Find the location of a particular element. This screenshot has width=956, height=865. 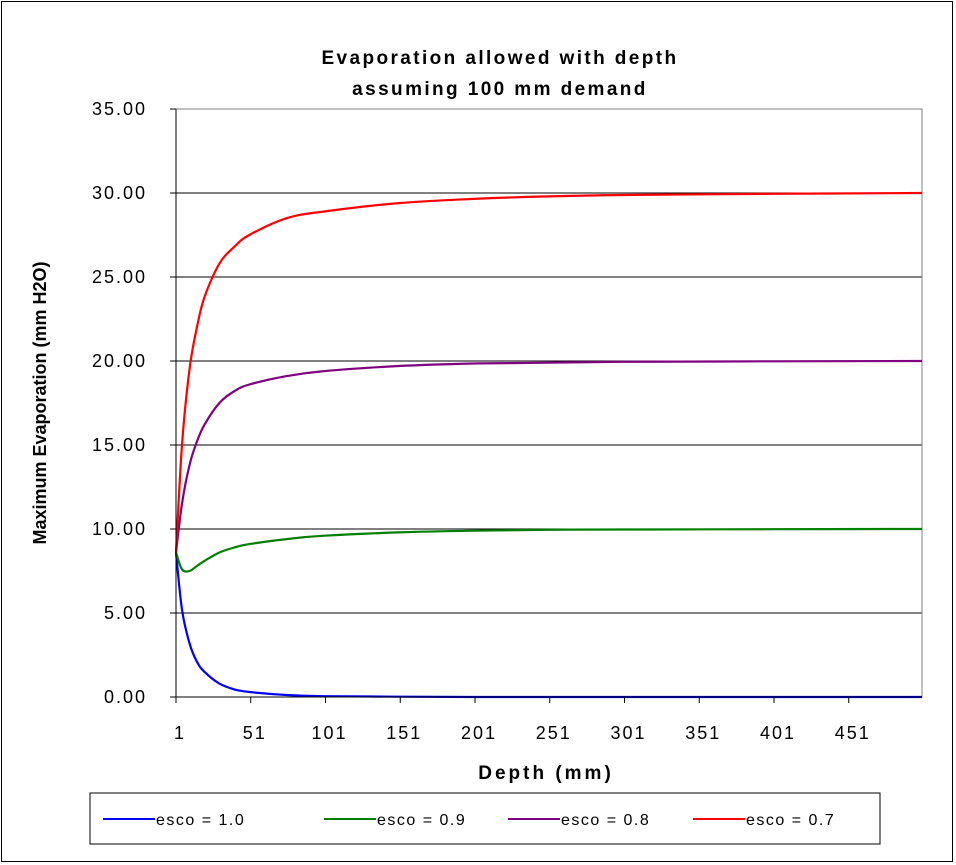

x-tick-label: 101 is located at coordinates (329, 733).